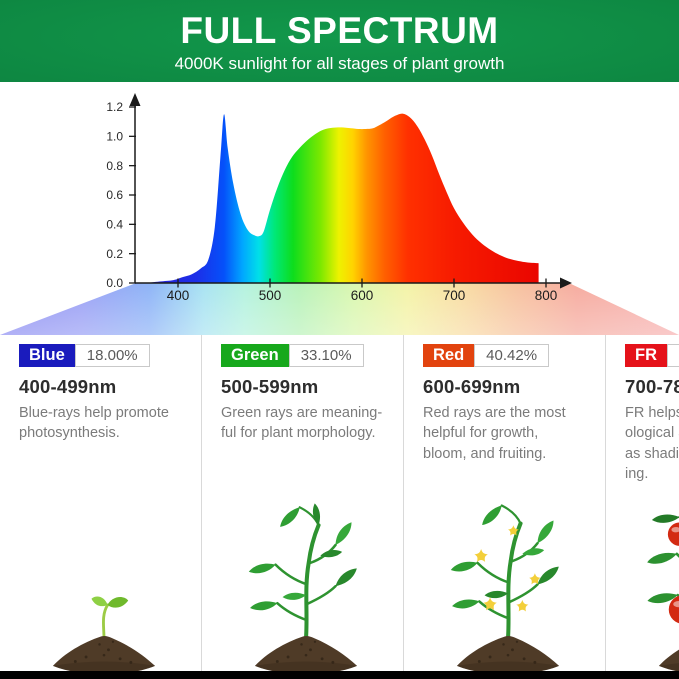  I want to click on band-percent: 18.00%, so click(112, 355).